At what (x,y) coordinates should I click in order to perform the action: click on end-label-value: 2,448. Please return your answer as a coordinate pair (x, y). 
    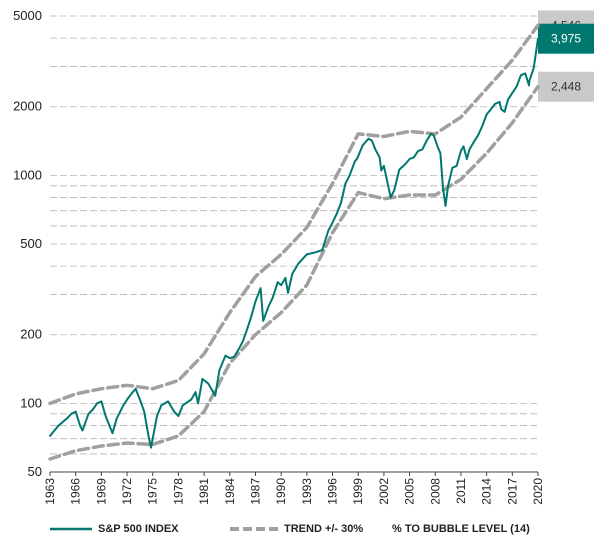
    Looking at the image, I should click on (566, 87).